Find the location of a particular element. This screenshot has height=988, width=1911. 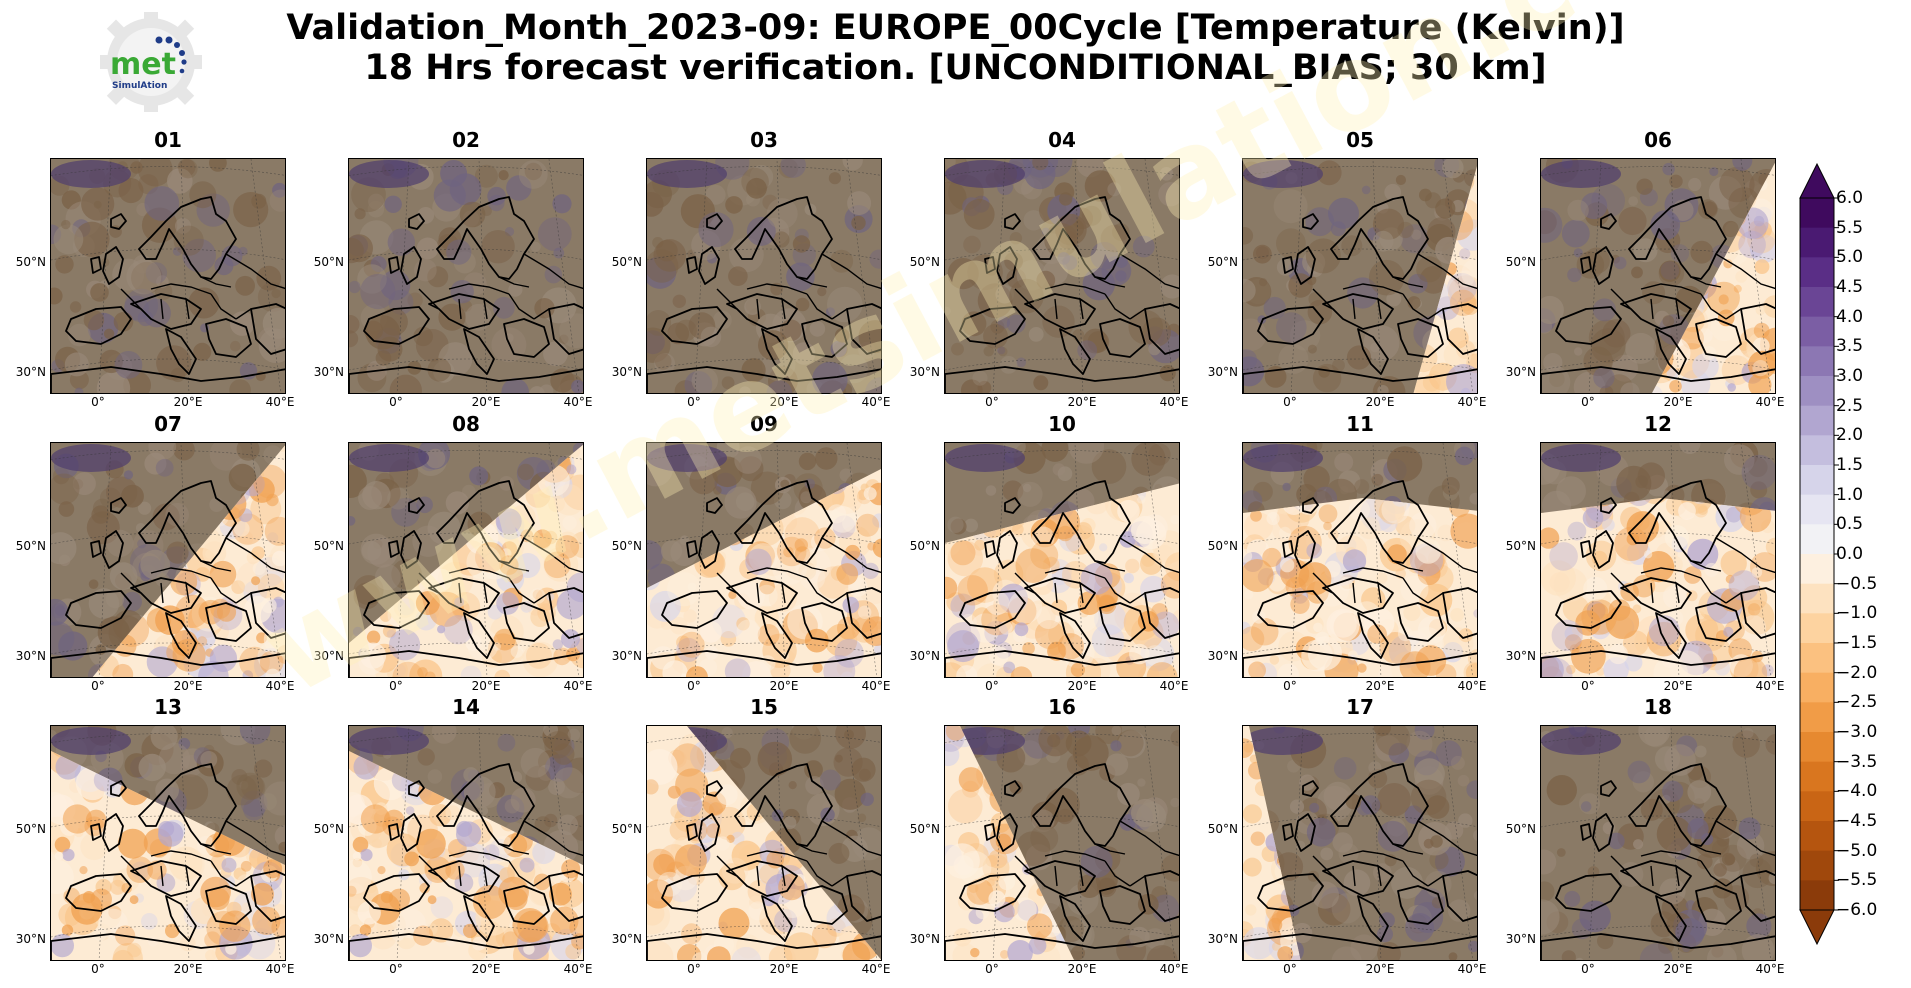

colorbar-tick-label: 2.0 is located at coordinates (1850, 435).